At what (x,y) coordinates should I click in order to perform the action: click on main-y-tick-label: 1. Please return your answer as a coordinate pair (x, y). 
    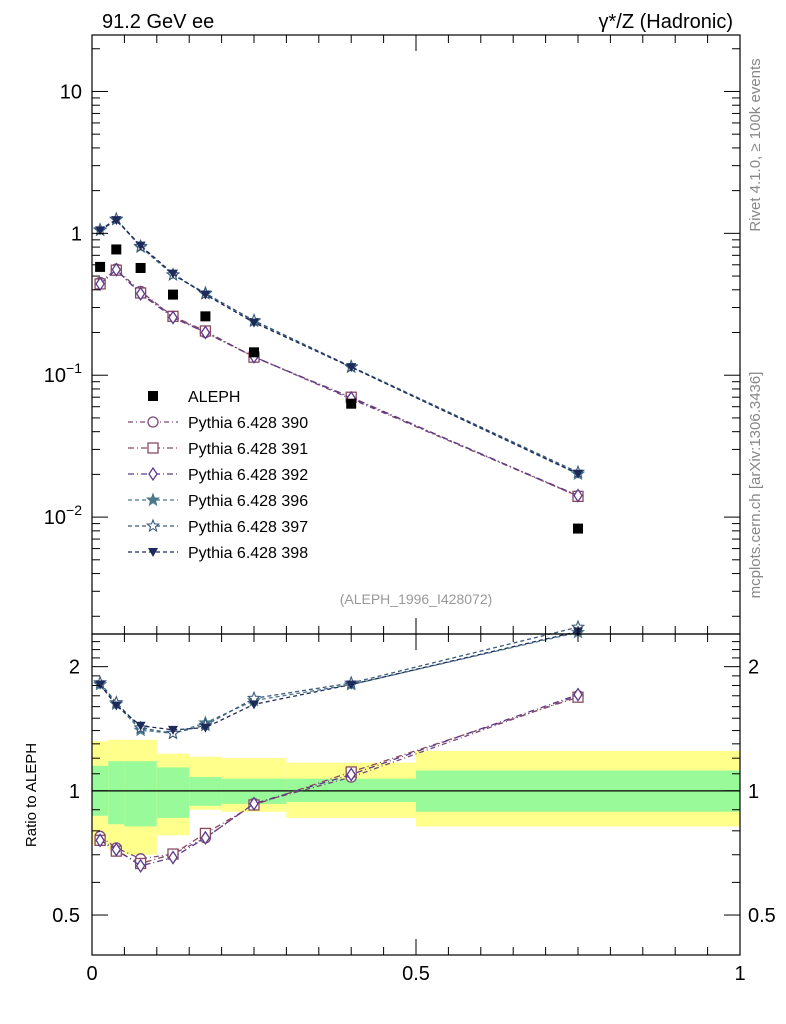
    Looking at the image, I should click on (76, 234).